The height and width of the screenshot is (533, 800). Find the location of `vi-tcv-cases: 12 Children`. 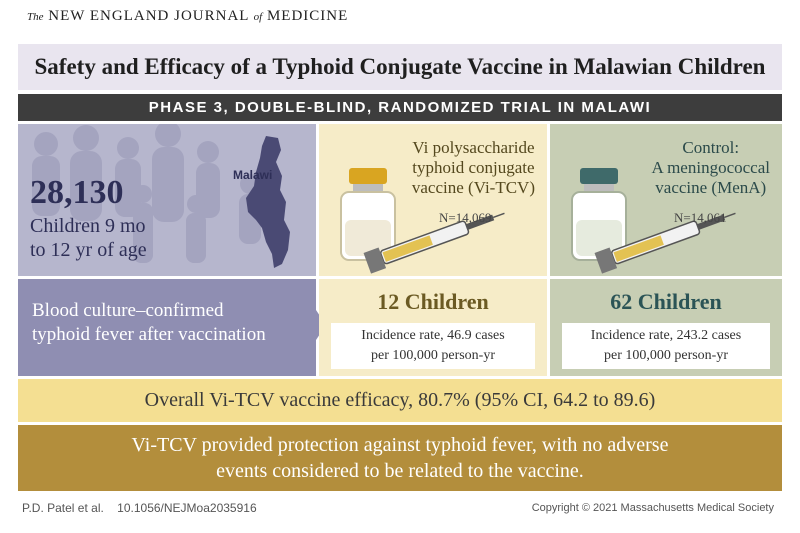

vi-tcv-cases: 12 Children is located at coordinates (433, 301).